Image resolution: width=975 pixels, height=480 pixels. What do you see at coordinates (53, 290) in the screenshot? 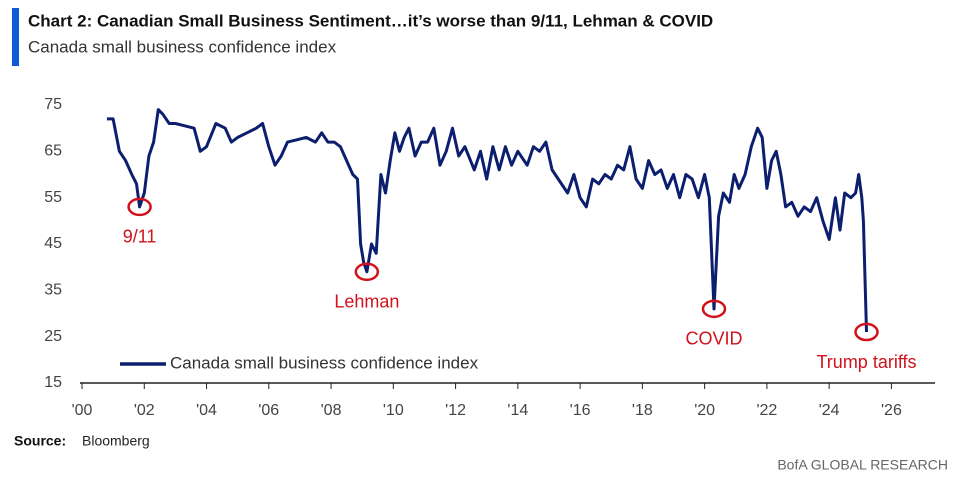
I see `y-tick-label: 35` at bounding box center [53, 290].